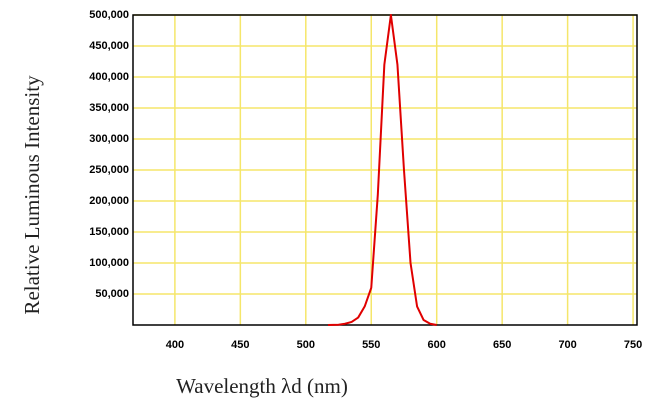  What do you see at coordinates (109, 108) in the screenshot?
I see `y-tick-label: 350,000` at bounding box center [109, 108].